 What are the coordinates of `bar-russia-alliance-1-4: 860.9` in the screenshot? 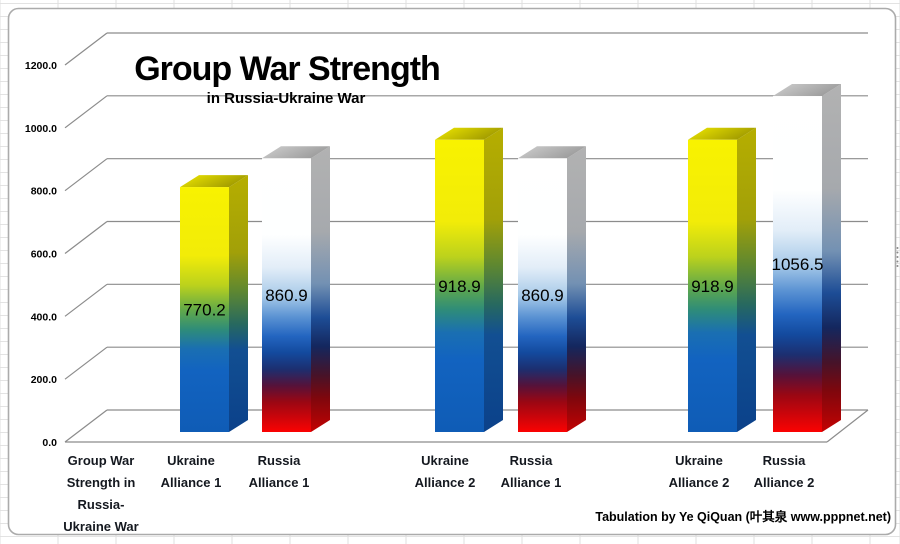 It's located at (552, 289).